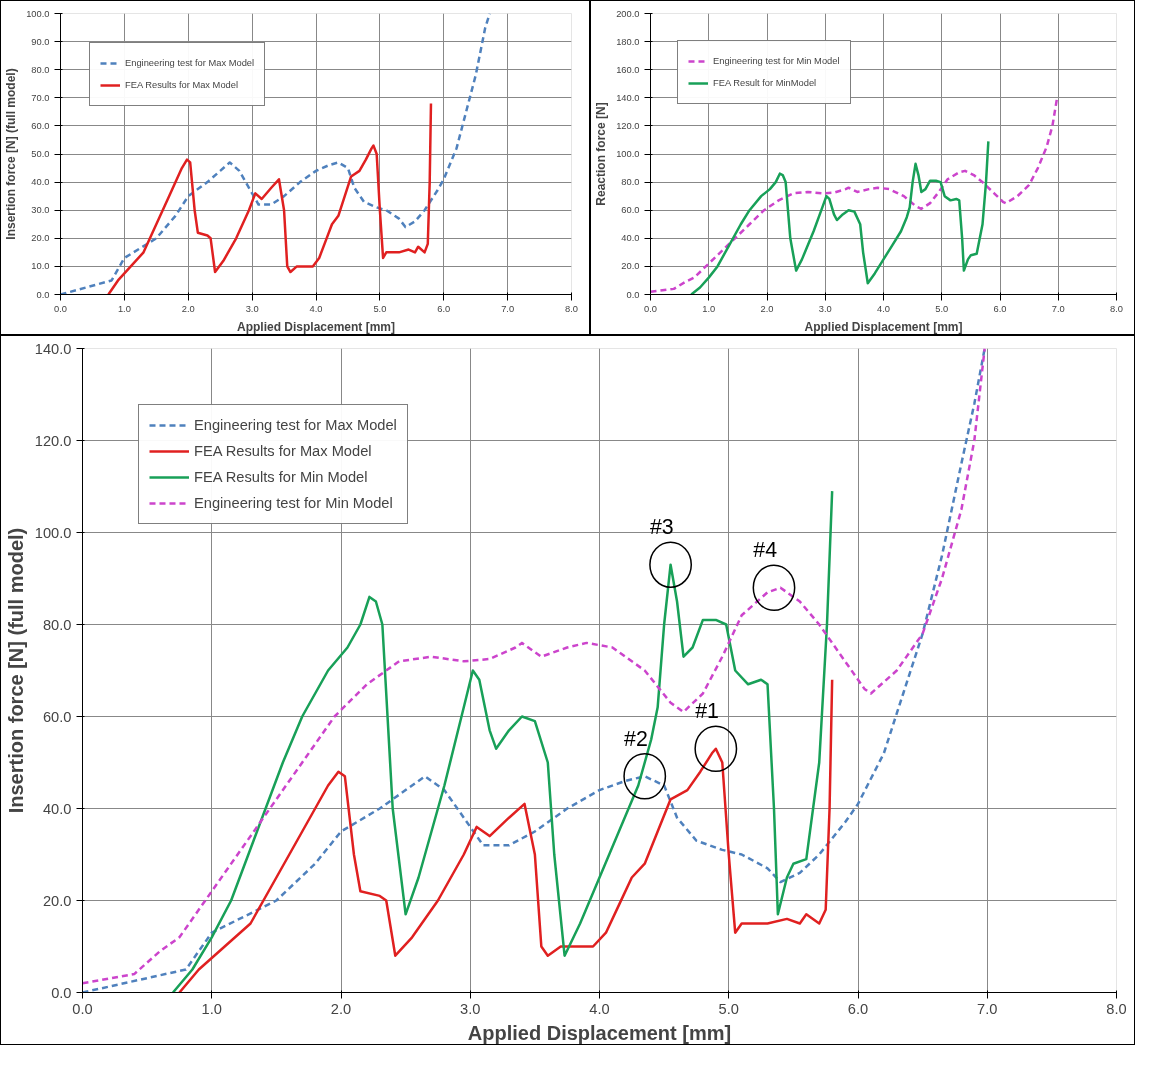 The image size is (1149, 1068). Describe the element at coordinates (628, 69) in the screenshot. I see `y-tick-label: 160.0` at that location.